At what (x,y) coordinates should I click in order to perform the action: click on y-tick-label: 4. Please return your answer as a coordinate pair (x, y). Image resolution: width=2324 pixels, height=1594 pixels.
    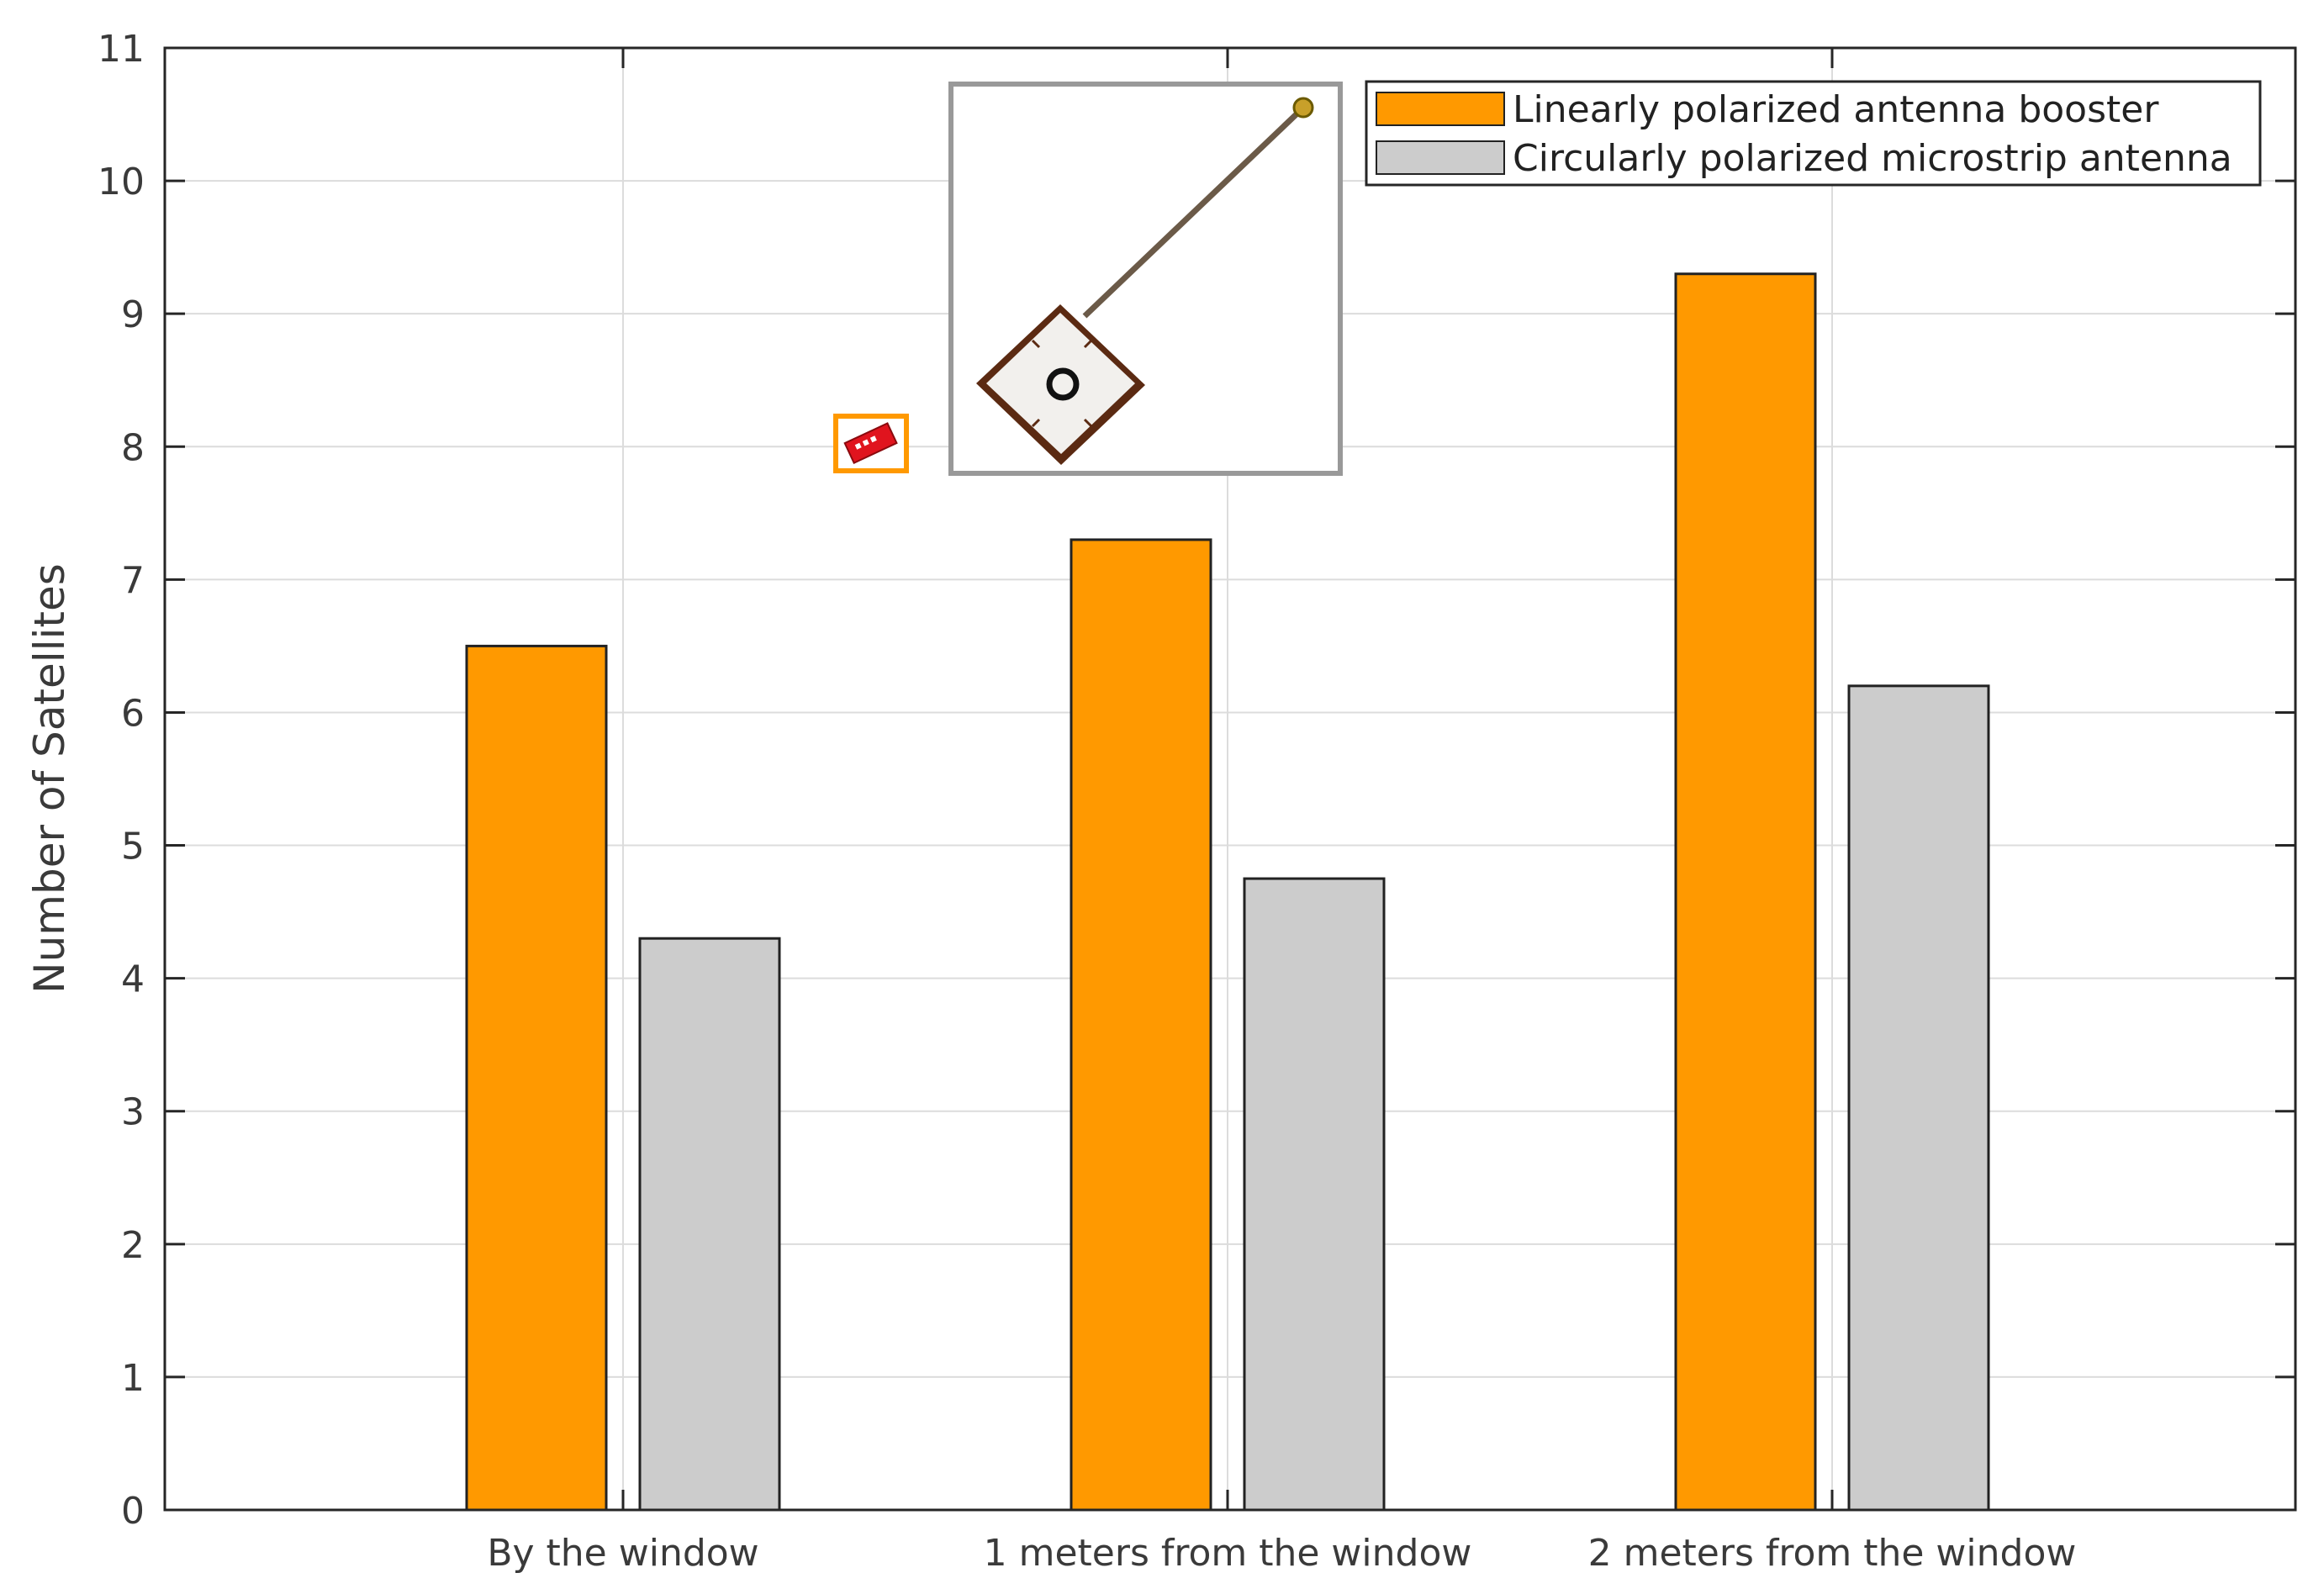
    Looking at the image, I should click on (133, 979).